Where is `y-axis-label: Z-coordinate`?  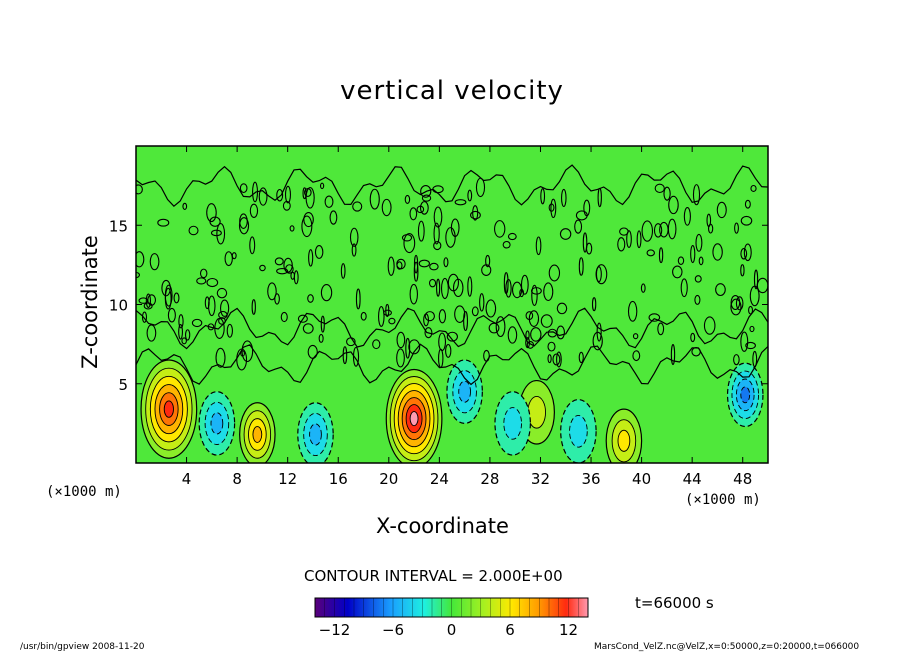
y-axis-label: Z-coordinate is located at coordinates (90, 302).